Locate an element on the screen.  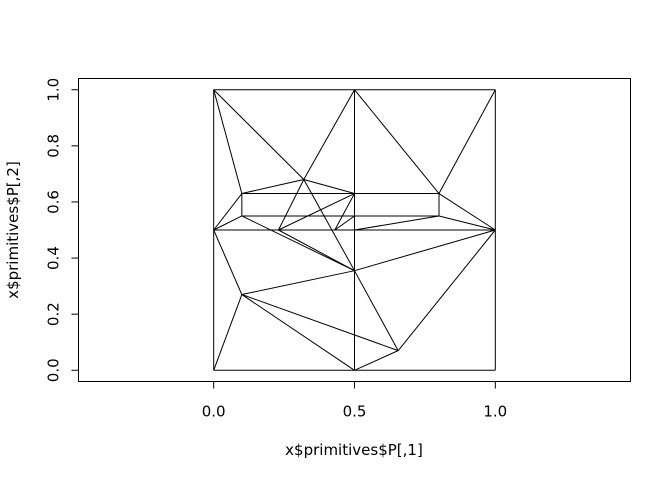
x-axis-label: x$primitives$P[,1] is located at coordinates (354, 450).